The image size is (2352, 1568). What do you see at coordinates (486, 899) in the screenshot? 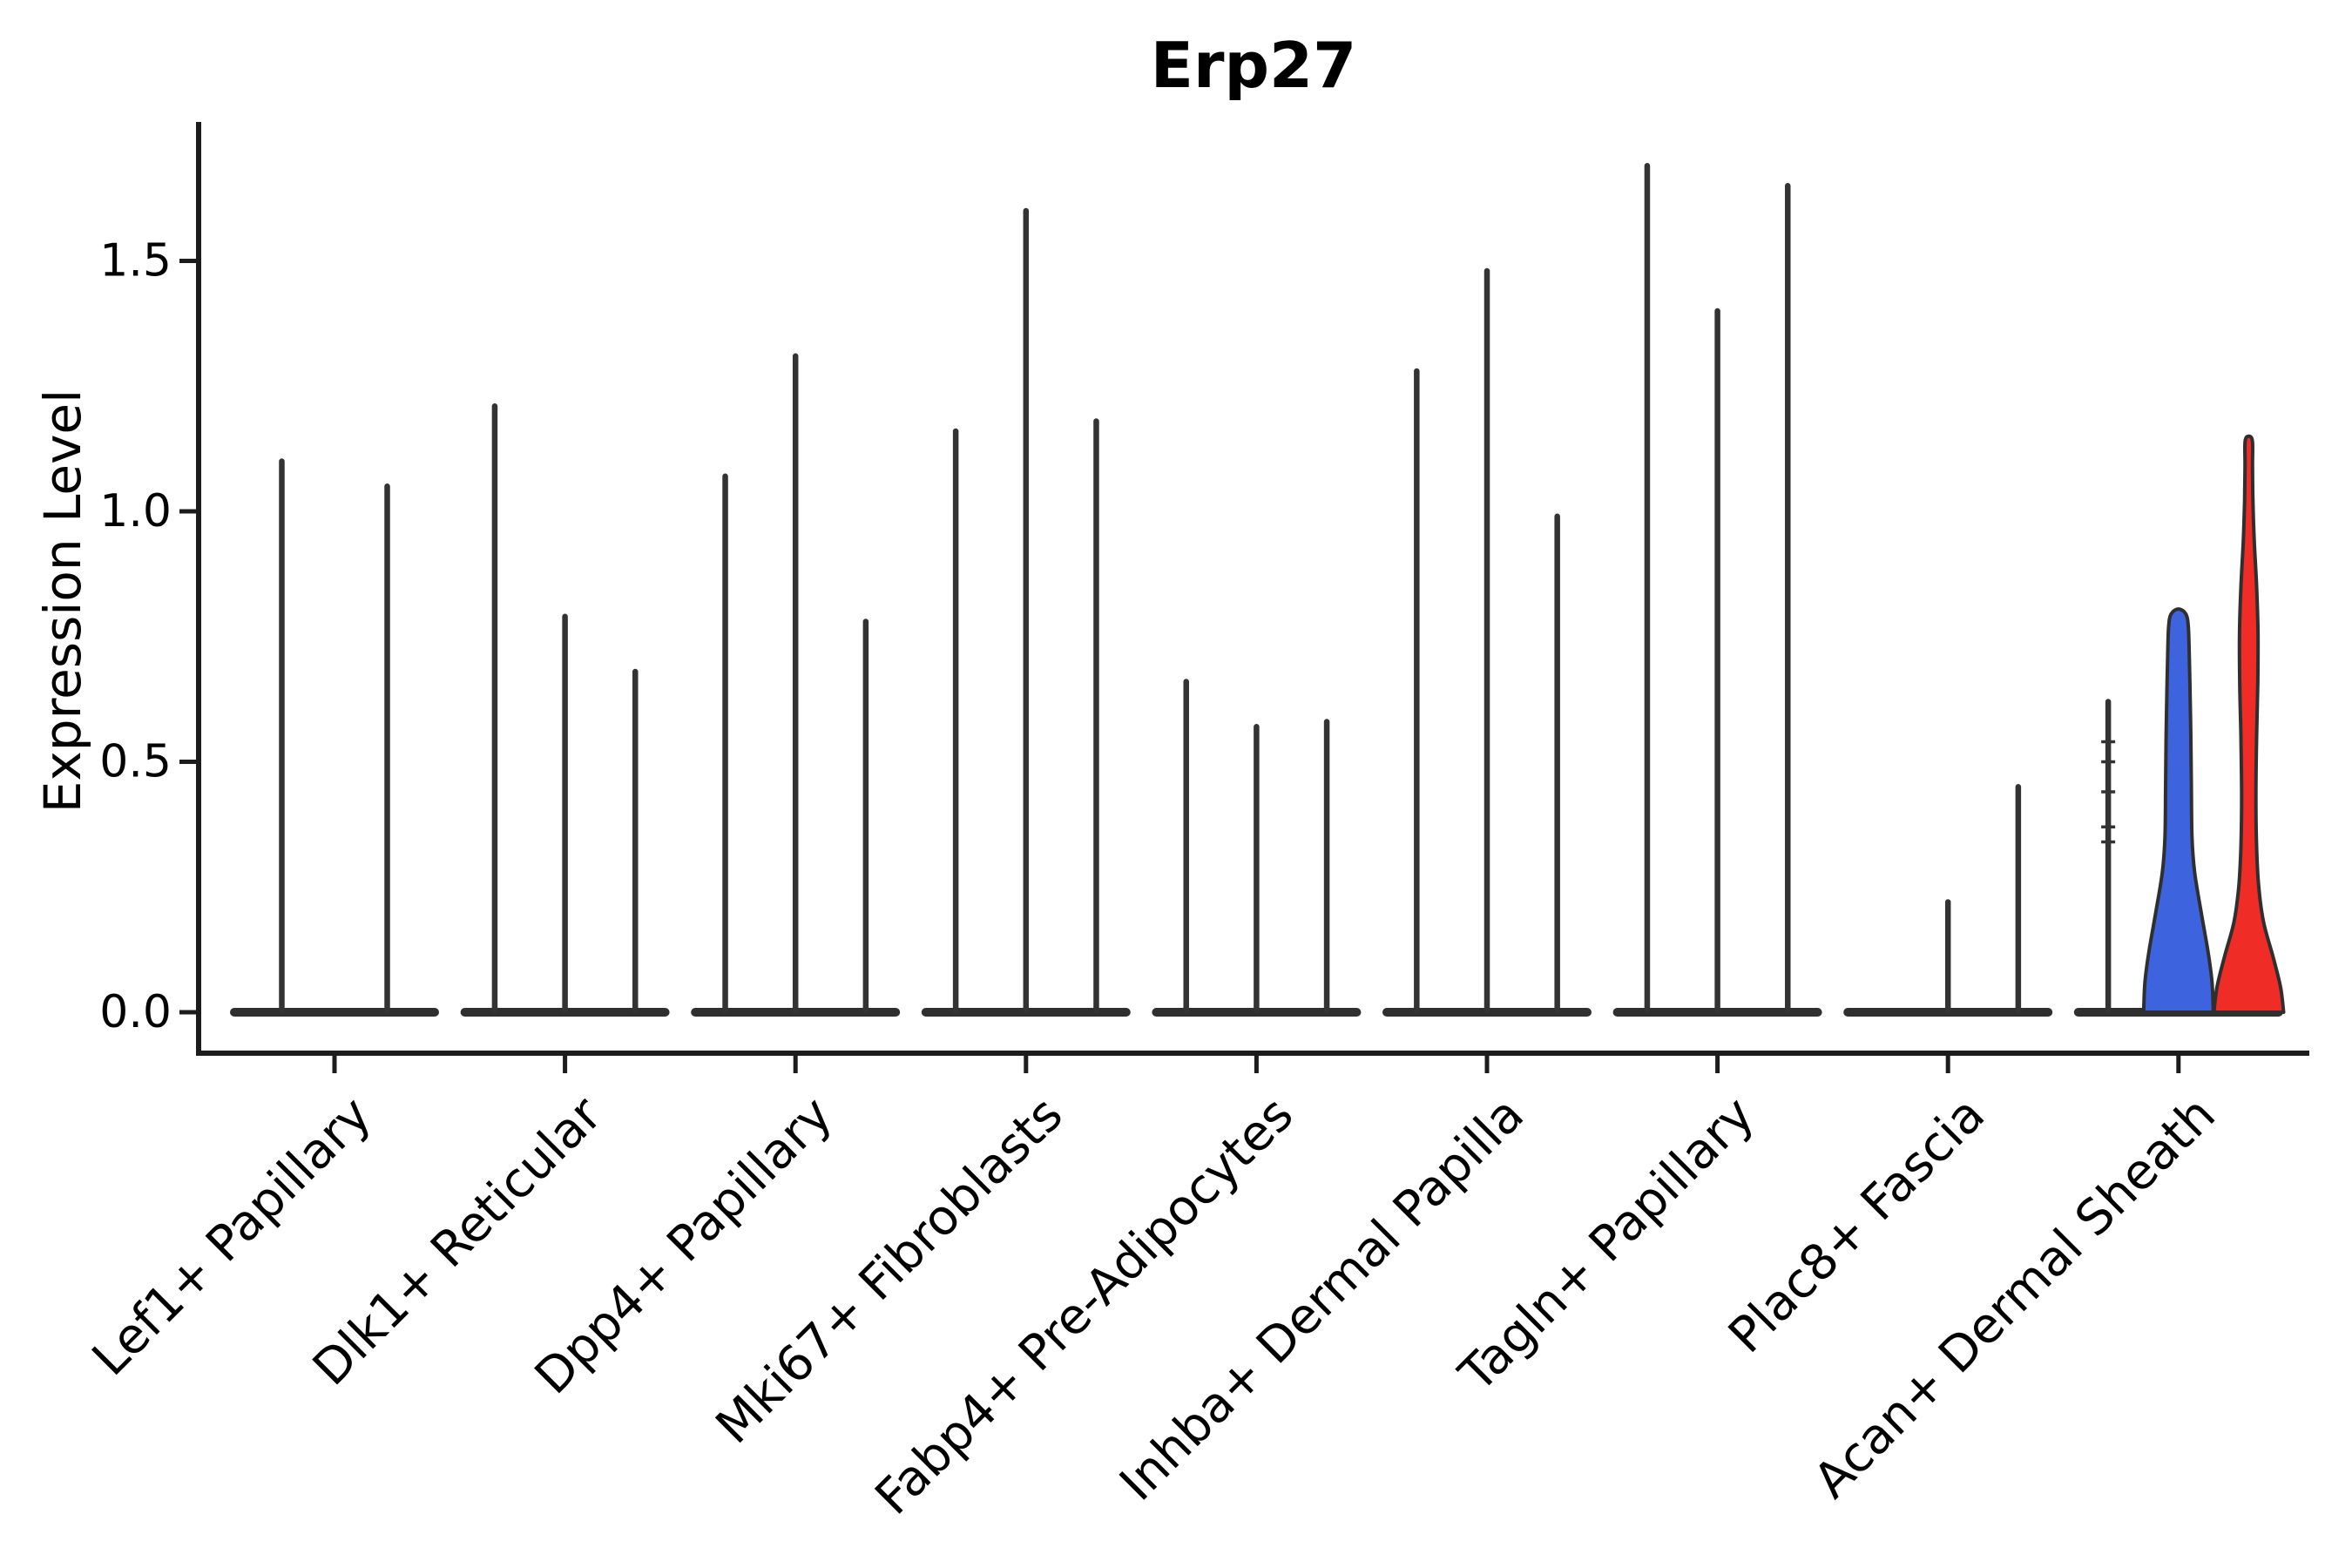
I see `violin-group: Dlk1+ Reticular` at bounding box center [486, 899].